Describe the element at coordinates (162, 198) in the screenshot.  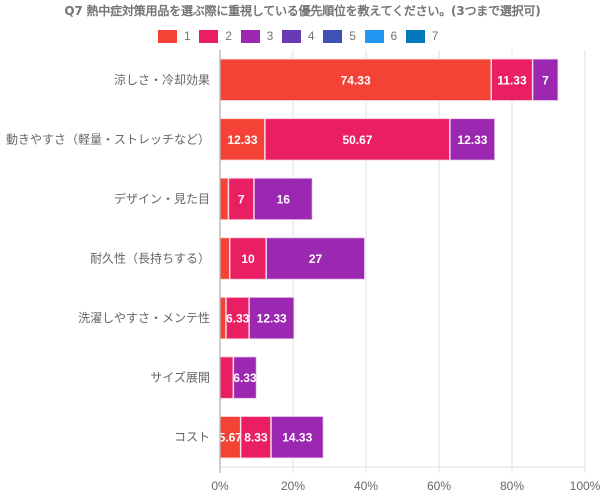
I see `category-label: デザイン・見た目` at that location.